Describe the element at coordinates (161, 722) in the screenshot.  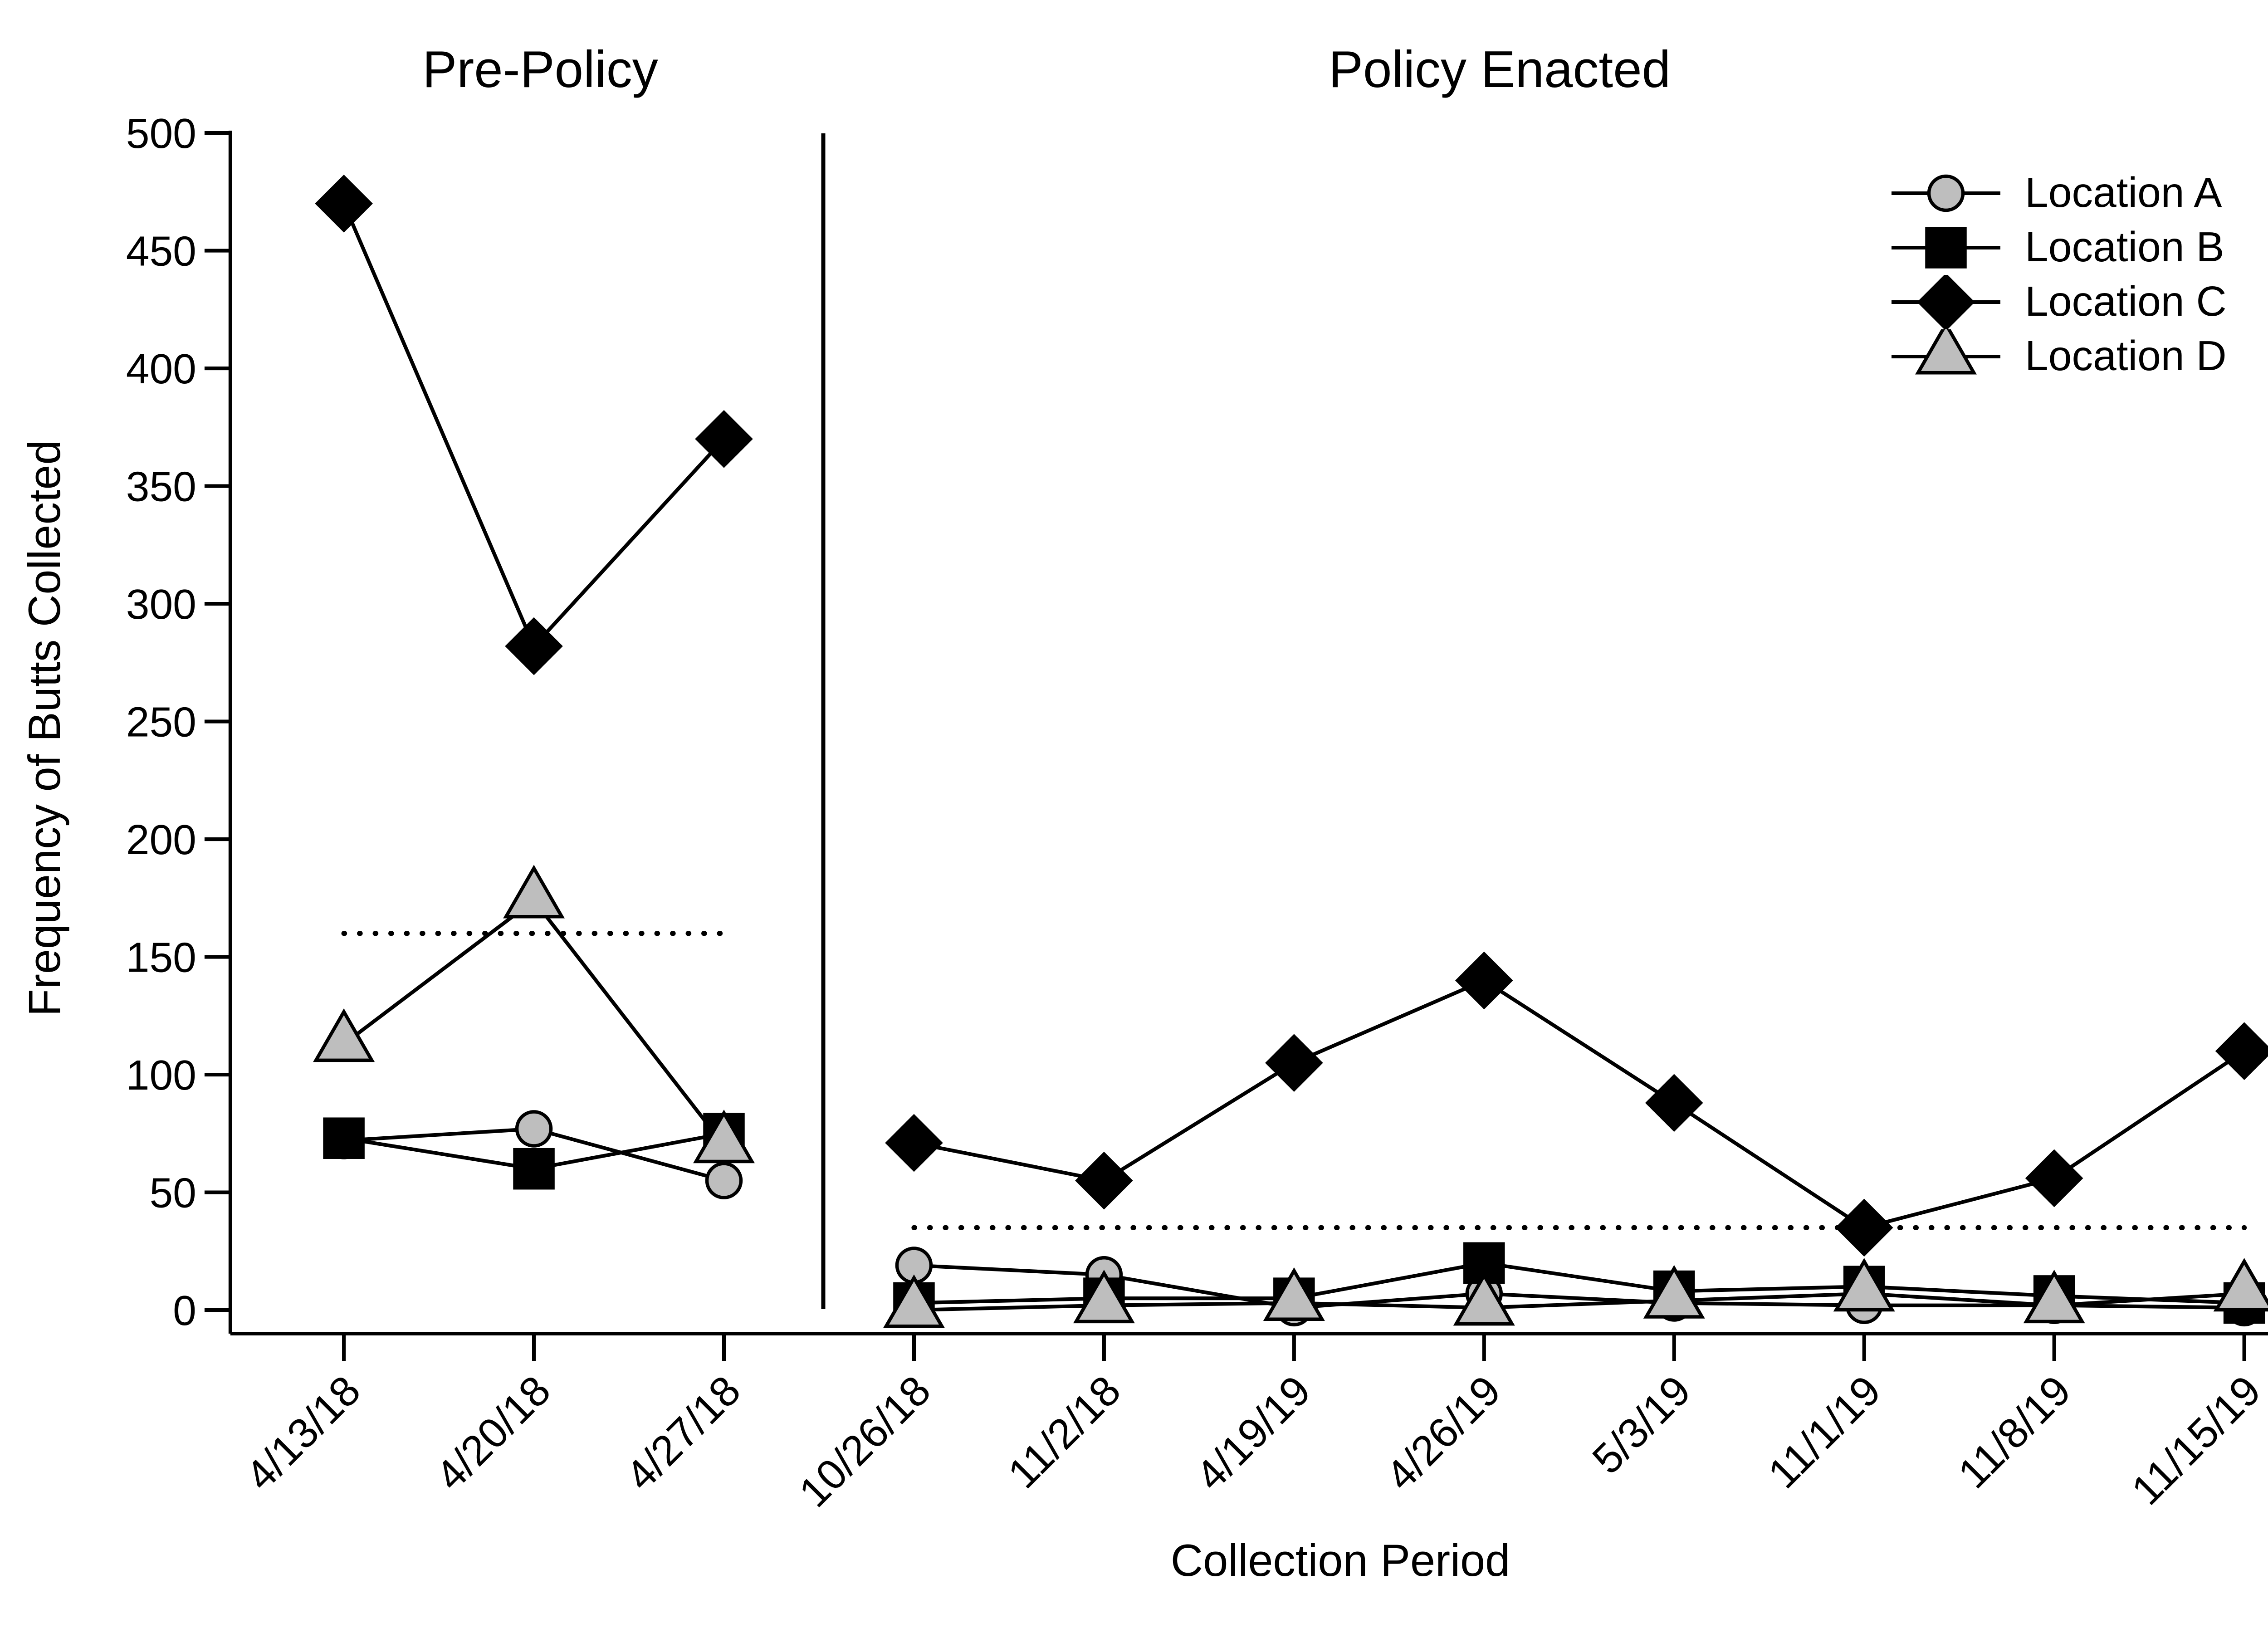
I see `svg-text: 250` at that location.